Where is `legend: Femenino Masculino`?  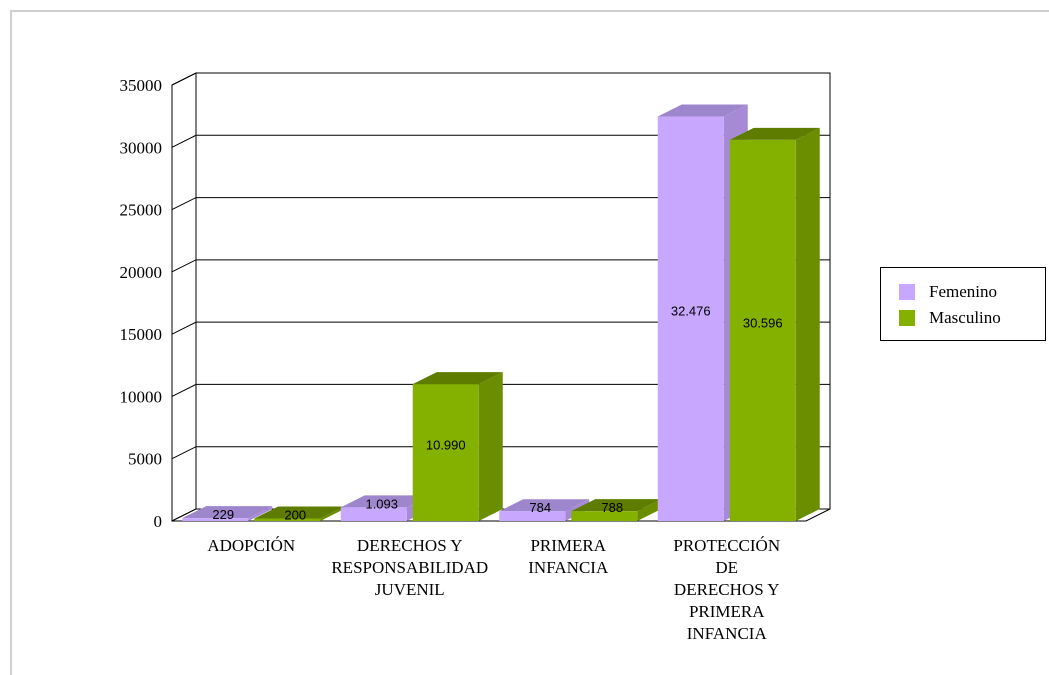 legend: Femenino Masculino is located at coordinates (963, 304).